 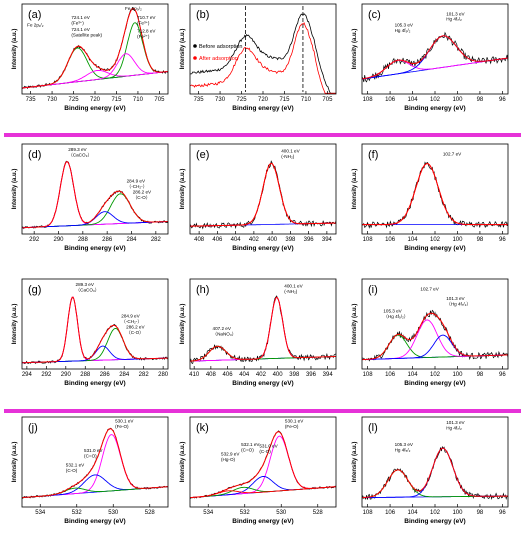 What do you see at coordinates (452, 154) in the screenshot?
I see `panel-f-annotation-0: 102.7 eV` at bounding box center [452, 154].